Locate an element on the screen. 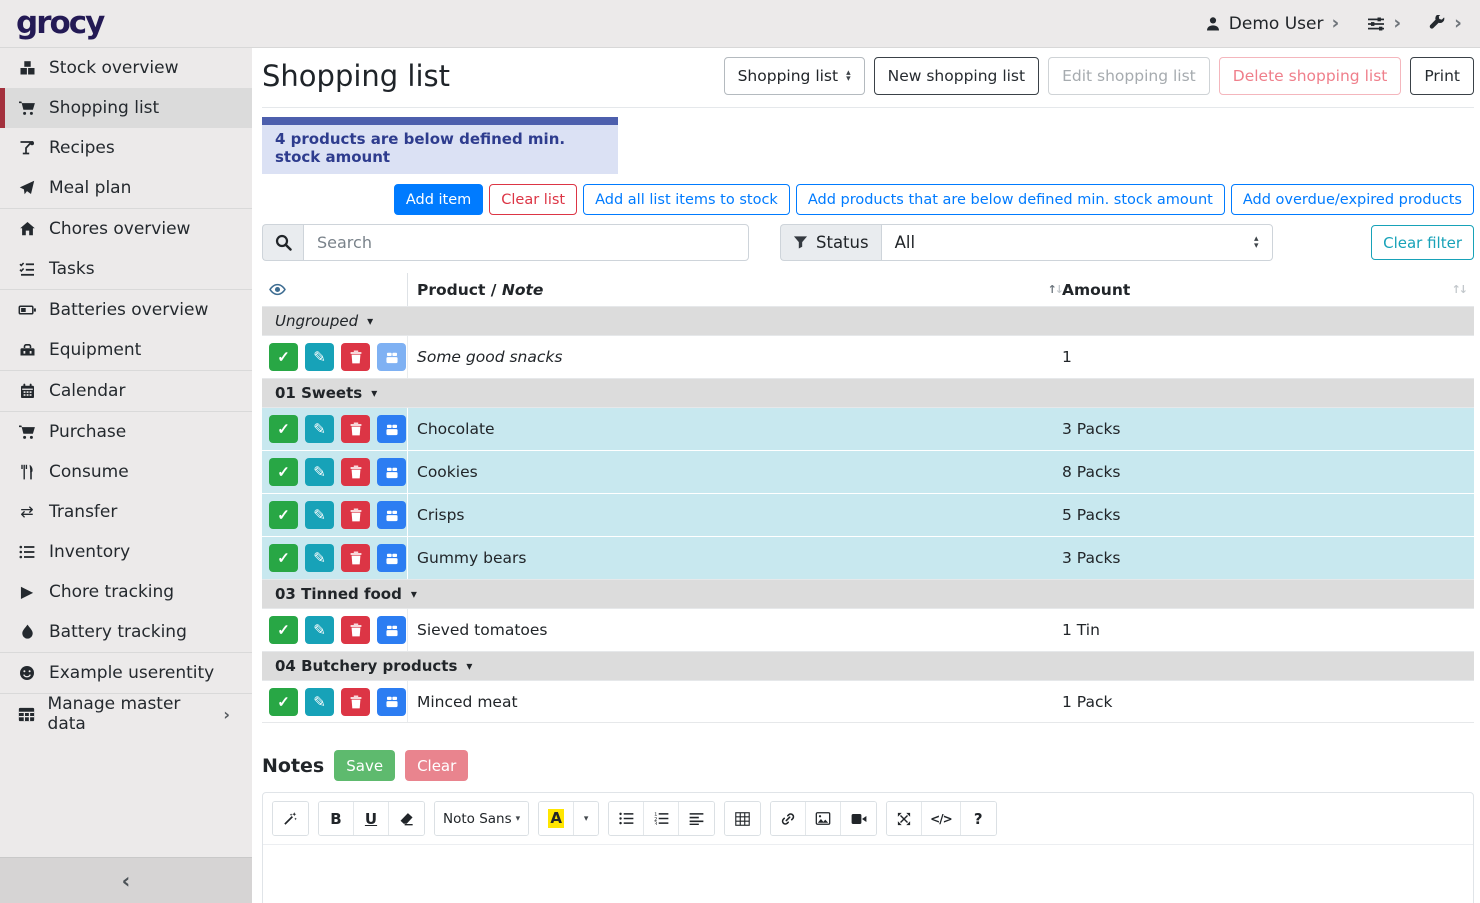 This screenshot has width=1480, height=903. search-input is located at coordinates (526, 242).